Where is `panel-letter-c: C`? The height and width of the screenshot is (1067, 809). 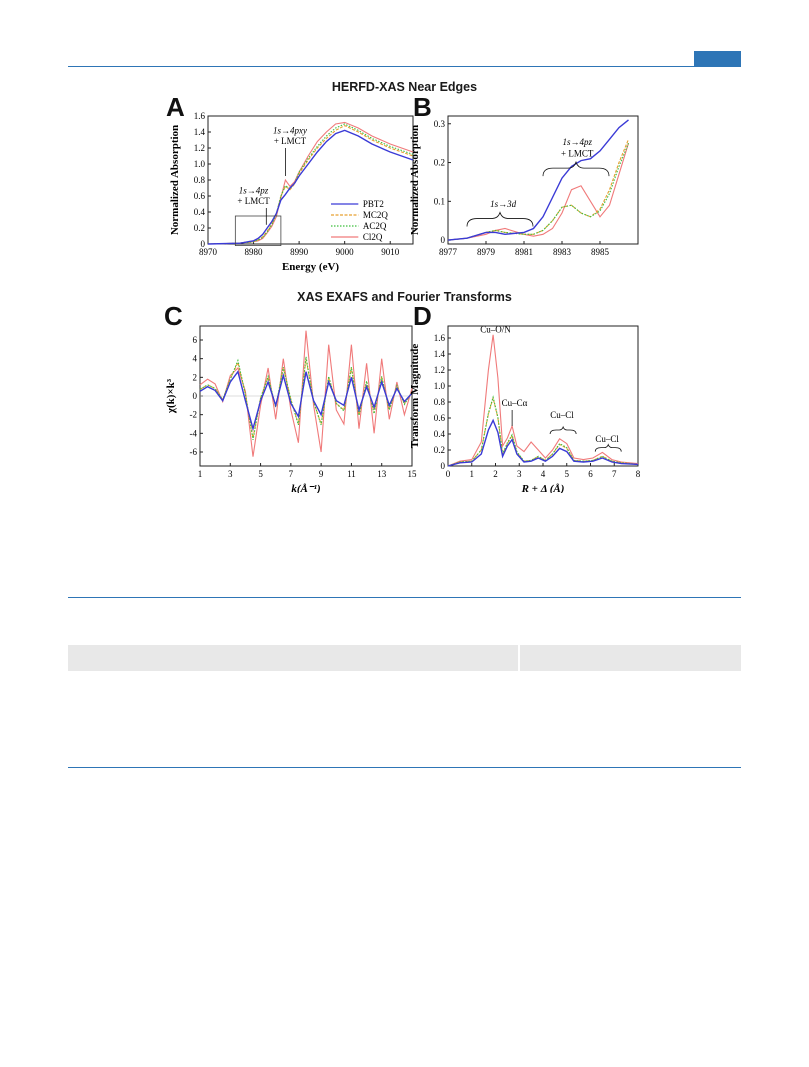 panel-letter-c: C is located at coordinates (173, 316).